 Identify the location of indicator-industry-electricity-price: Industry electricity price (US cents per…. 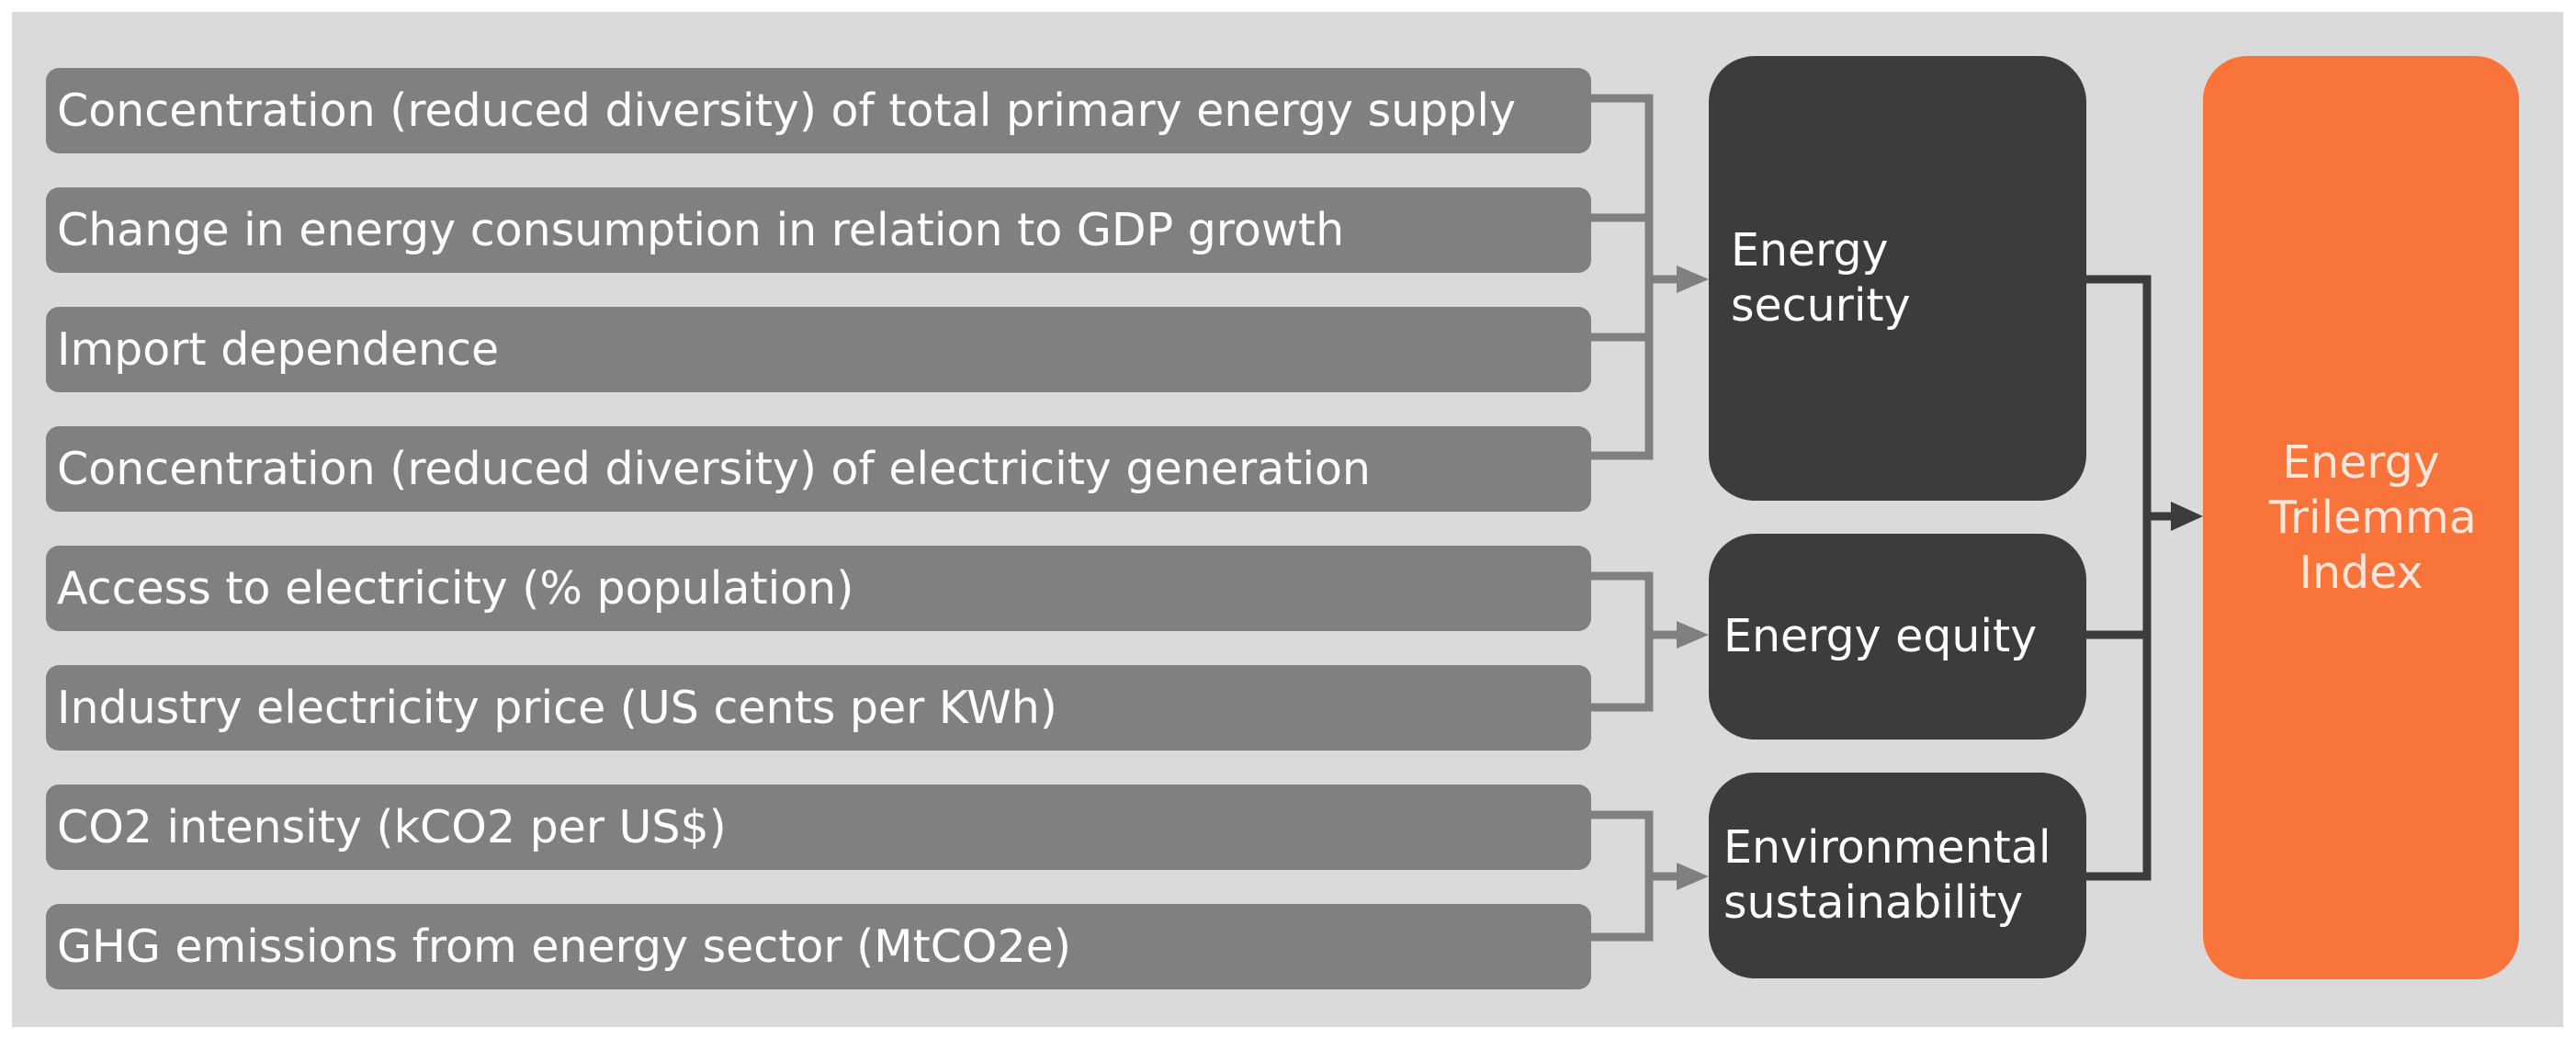
(818, 708).